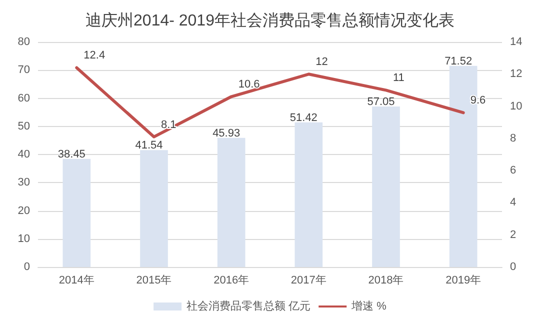  I want to click on x-tick-label: 2014年, so click(76, 280).